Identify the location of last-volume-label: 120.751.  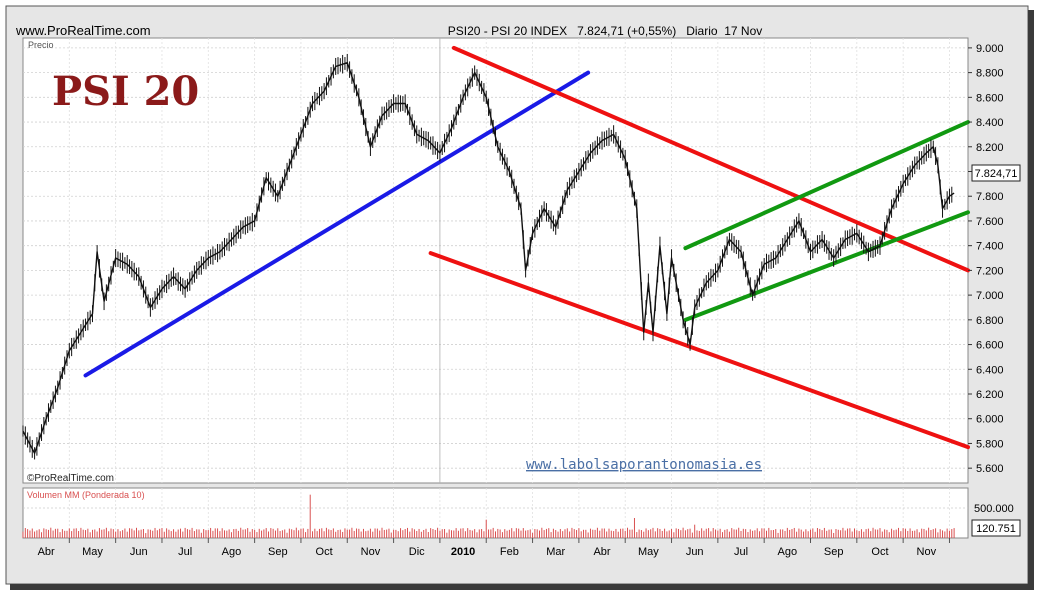
(996, 529).